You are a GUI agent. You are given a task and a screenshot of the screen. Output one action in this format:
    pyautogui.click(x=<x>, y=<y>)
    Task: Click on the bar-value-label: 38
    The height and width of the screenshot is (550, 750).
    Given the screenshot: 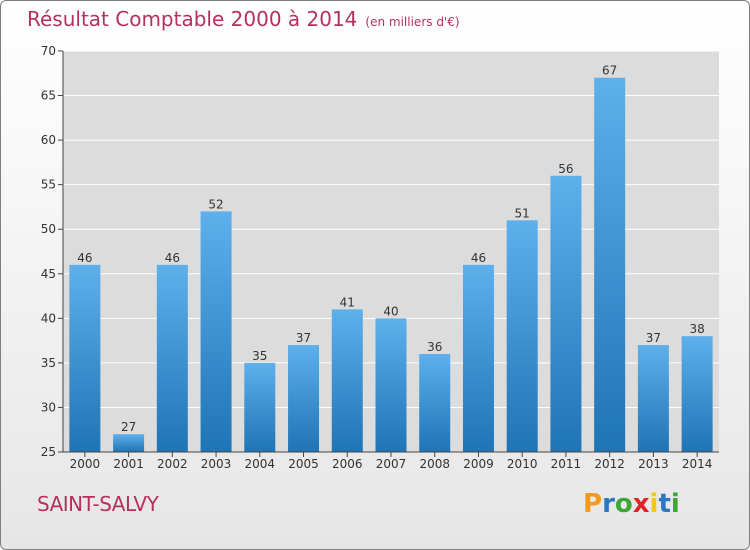 What is the action you would take?
    pyautogui.click(x=696, y=329)
    